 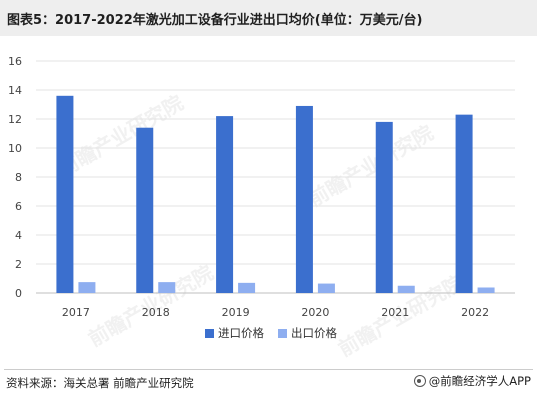 I want to click on y-tick-label: 16, so click(x=15, y=61).